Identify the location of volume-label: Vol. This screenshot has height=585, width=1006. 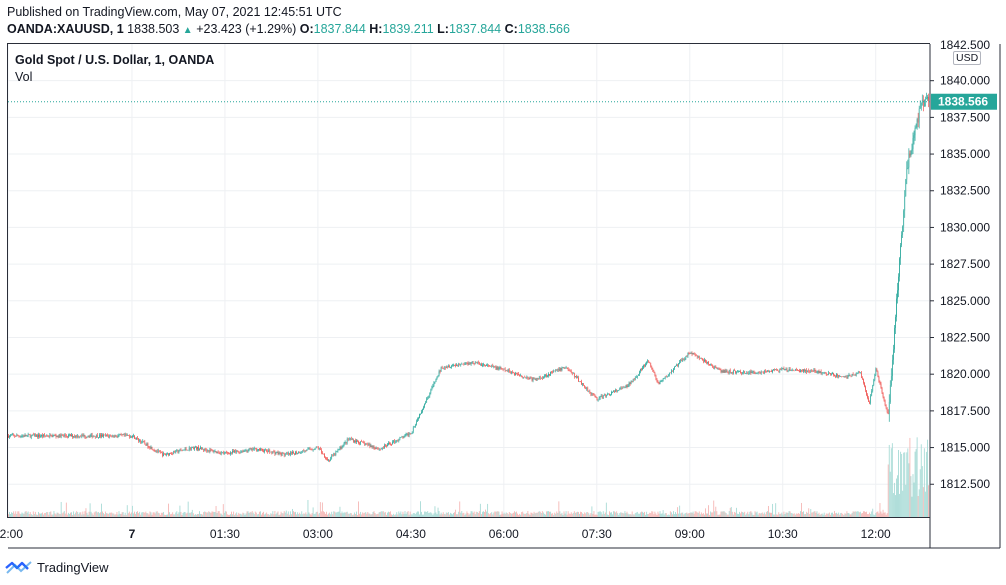
(24, 77).